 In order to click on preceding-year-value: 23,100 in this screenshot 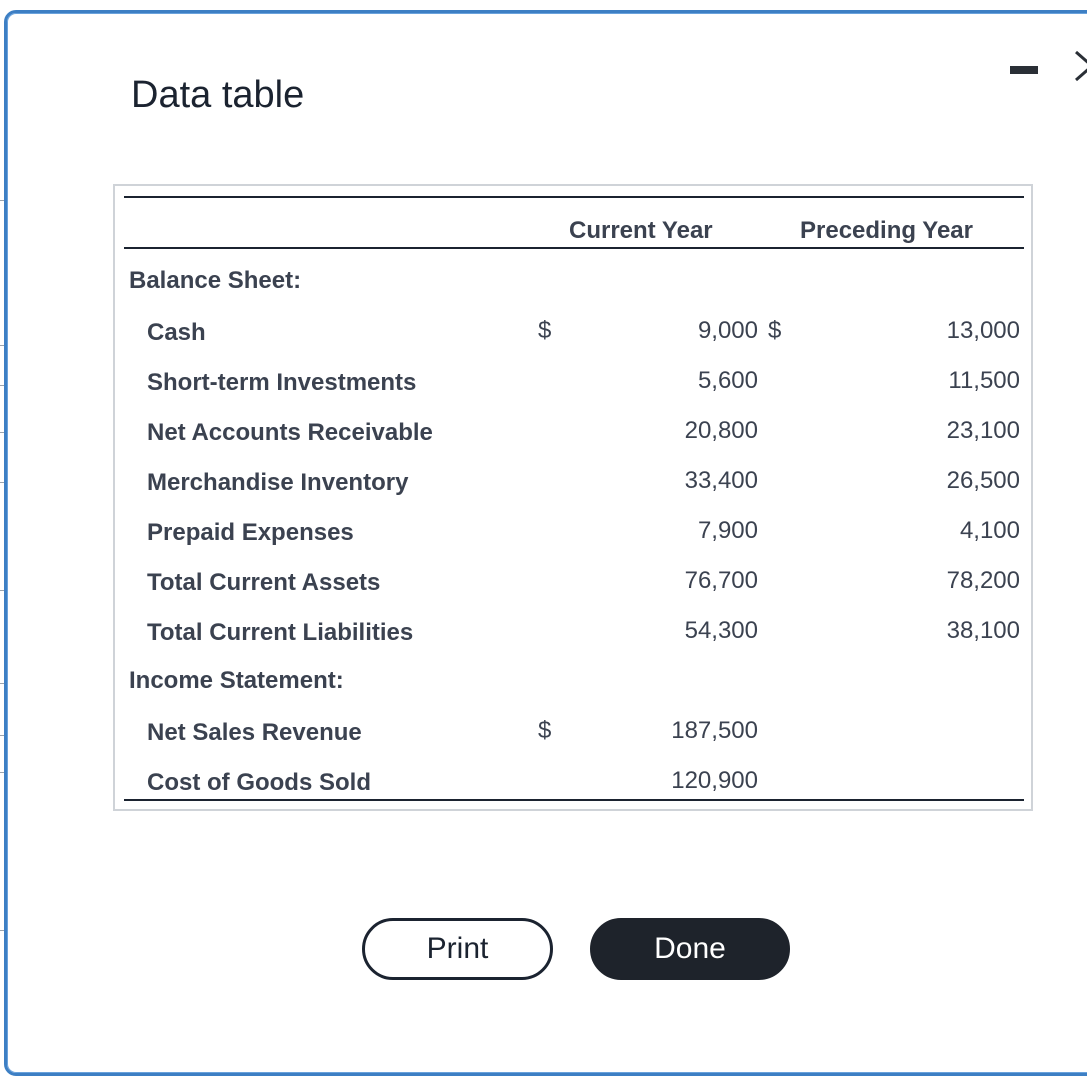, I will do `click(983, 430)`.